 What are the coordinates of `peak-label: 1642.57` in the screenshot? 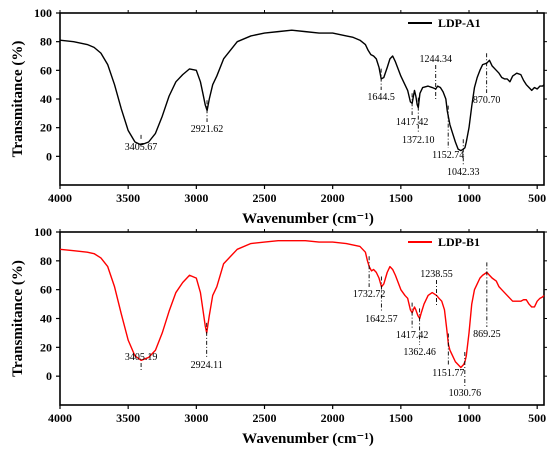 It's located at (381, 319).